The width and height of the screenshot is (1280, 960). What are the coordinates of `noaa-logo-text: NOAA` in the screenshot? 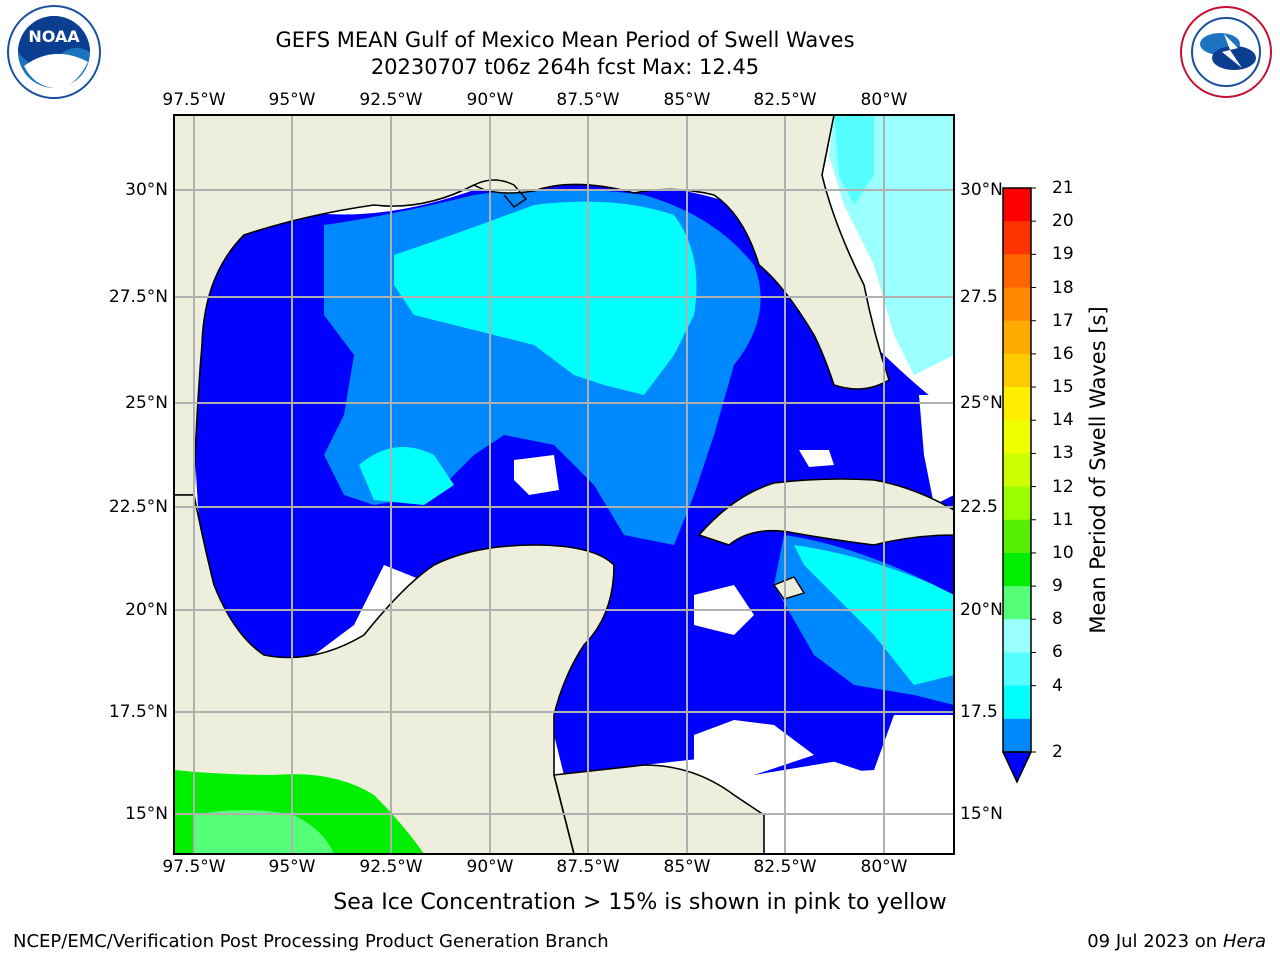 It's located at (54, 36).